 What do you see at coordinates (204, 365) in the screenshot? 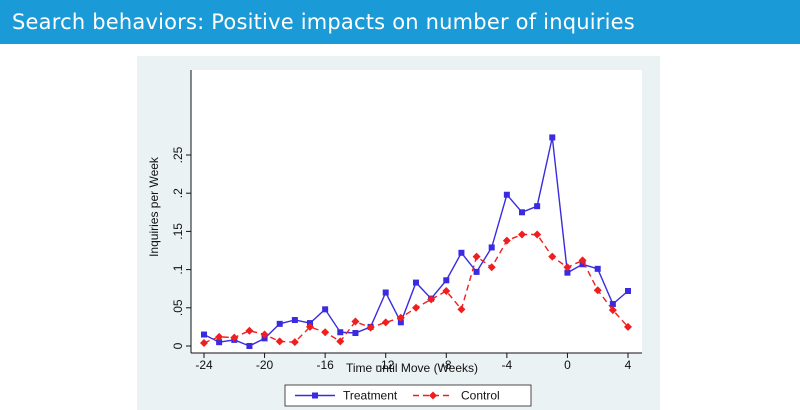
I see `x-tick-label: -24` at bounding box center [204, 365].